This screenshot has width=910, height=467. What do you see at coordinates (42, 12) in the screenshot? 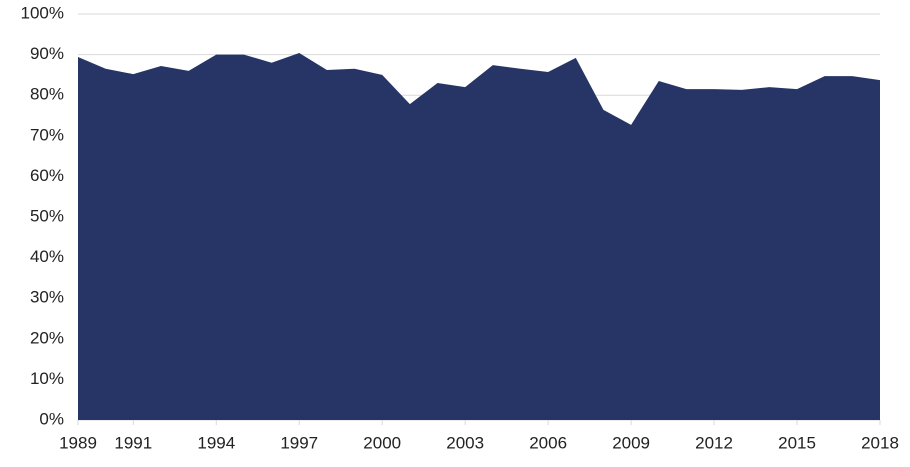
I see `y-tick-label: 100%` at bounding box center [42, 12].